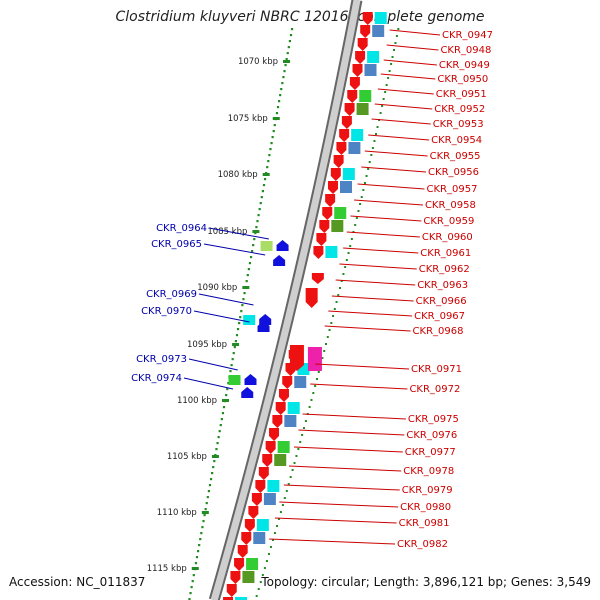 This screenshot has height=600, width=600. Describe the element at coordinates (177, 513) in the screenshot. I see `scale-tick-label: 1110 kbp` at that location.